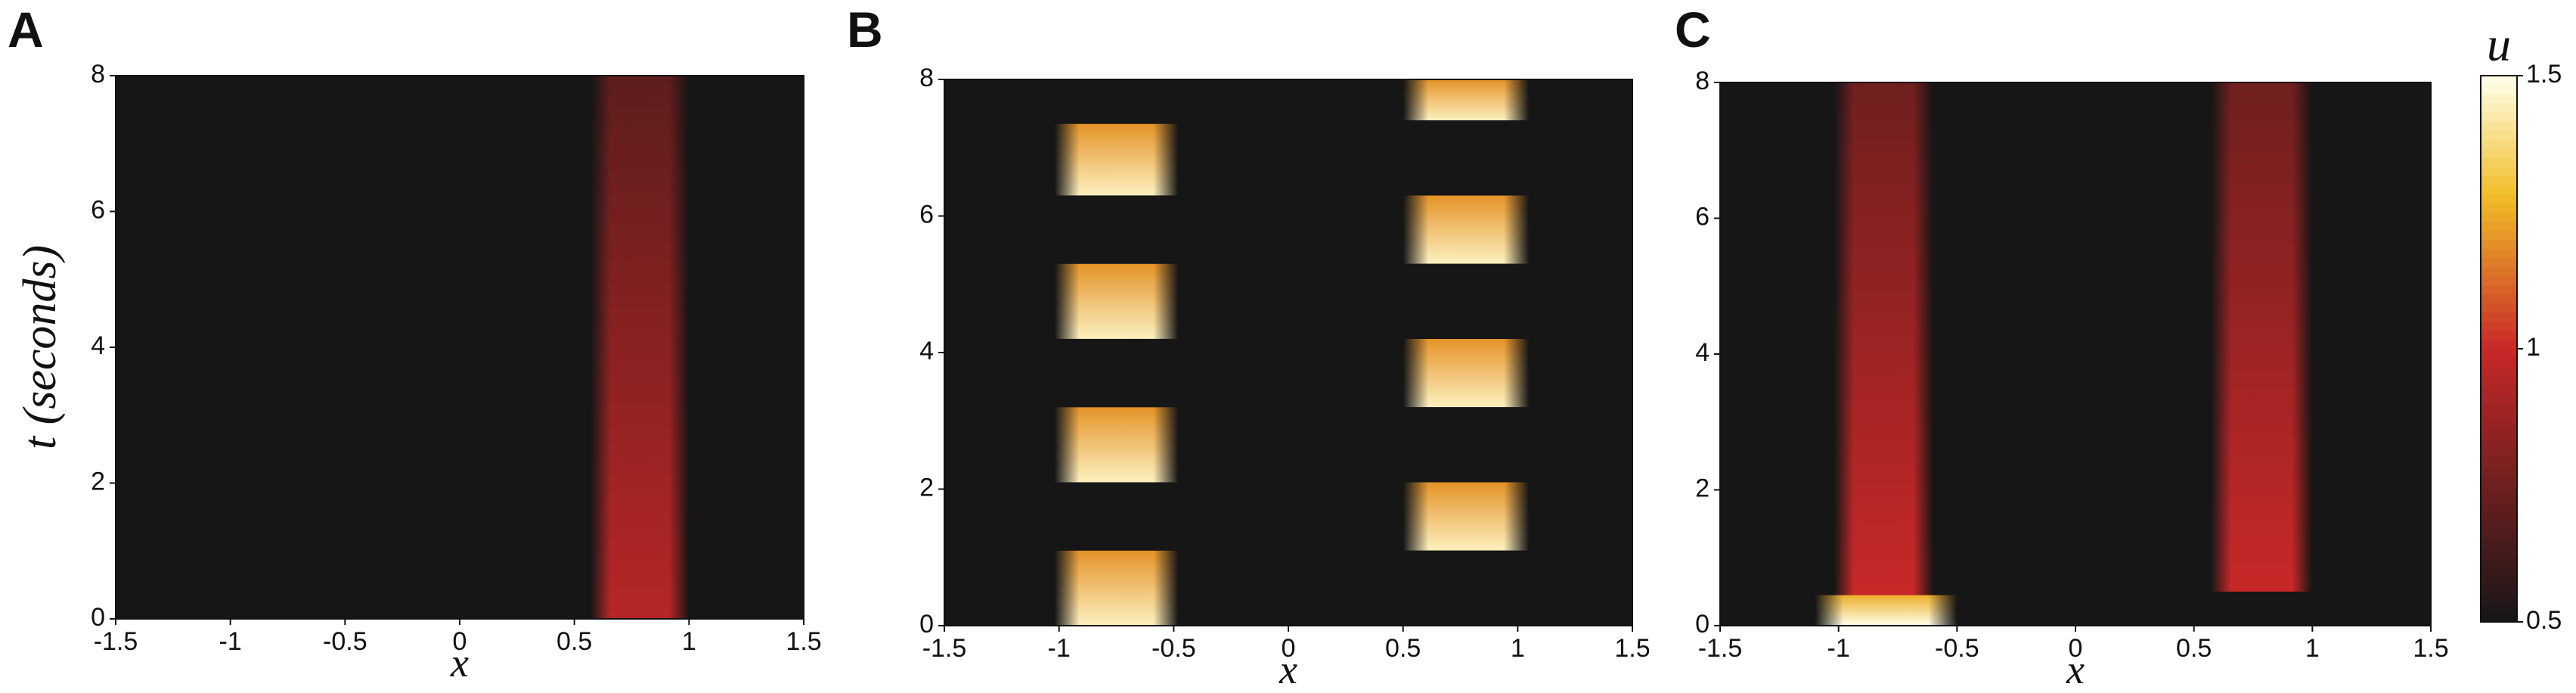 The width and height of the screenshot is (2576, 693). Describe the element at coordinates (1518, 648) in the screenshot. I see `x-tick-label: 1` at that location.